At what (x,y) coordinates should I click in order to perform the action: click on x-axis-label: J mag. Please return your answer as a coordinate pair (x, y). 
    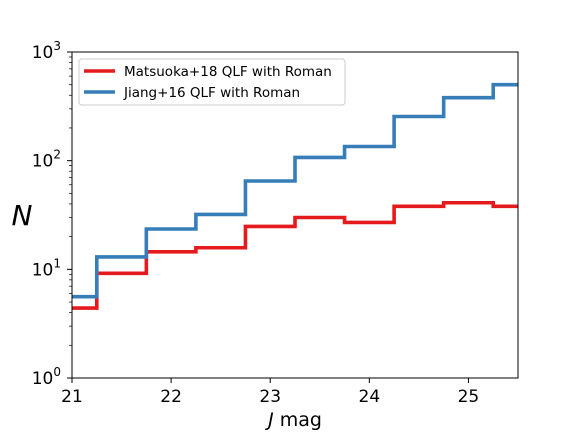
    Looking at the image, I should click on (293, 420).